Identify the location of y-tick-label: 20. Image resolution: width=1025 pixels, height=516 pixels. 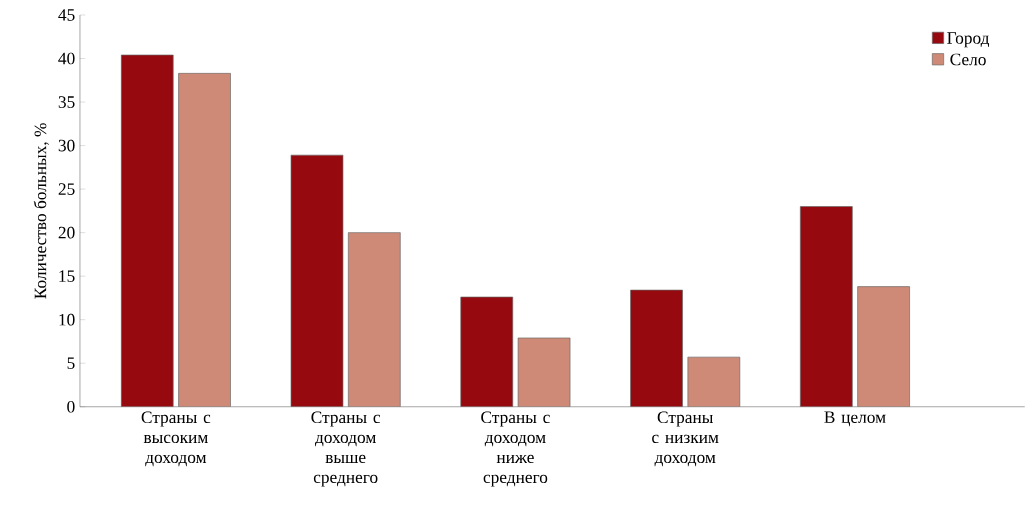
(66, 232).